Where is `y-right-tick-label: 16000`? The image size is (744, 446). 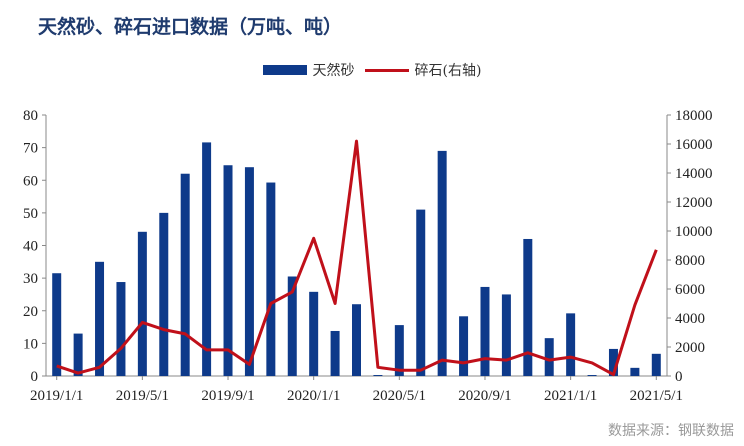
y-right-tick-label: 16000 is located at coordinates (694, 145).